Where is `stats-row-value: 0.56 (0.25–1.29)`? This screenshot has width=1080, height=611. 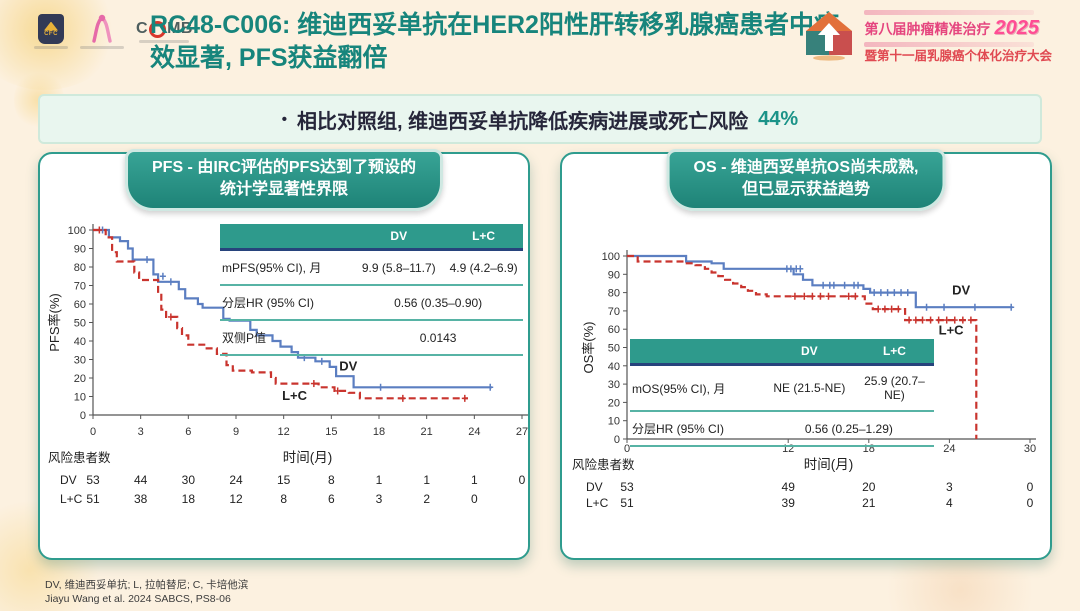
stats-row-value: 0.56 (0.25–1.29) is located at coordinates (848, 428).